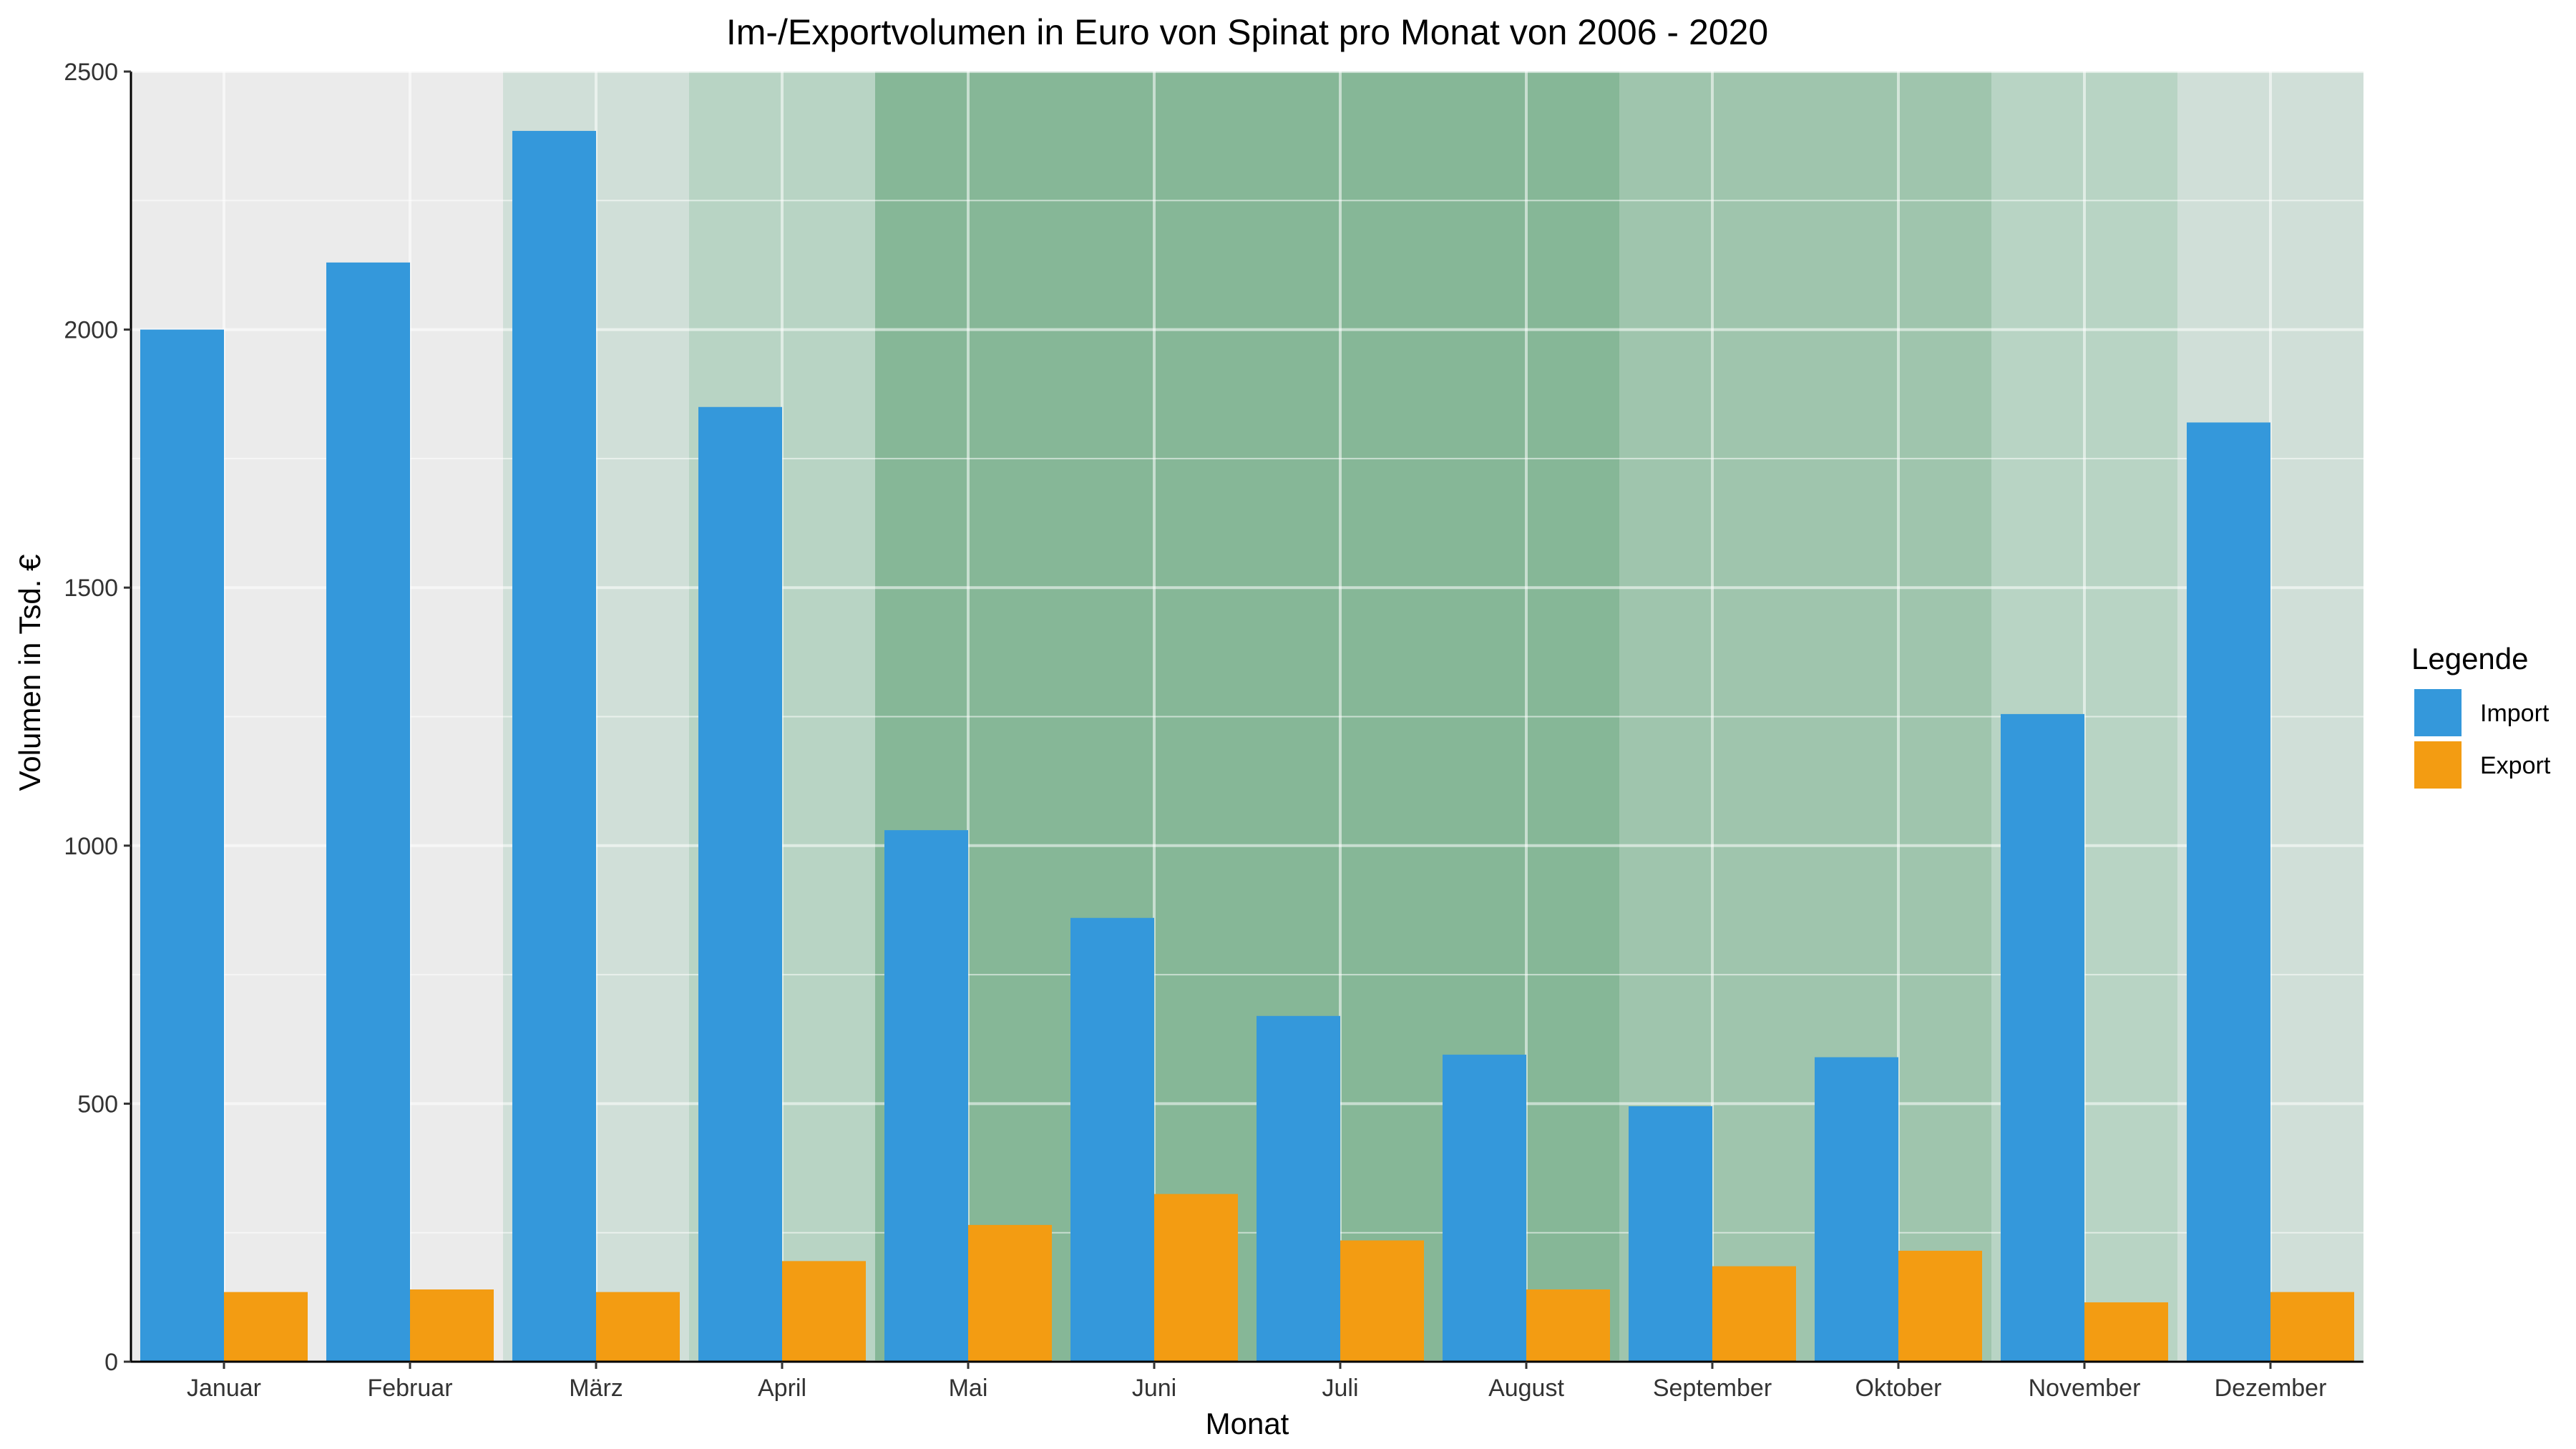 This screenshot has width=2576, height=1449. I want to click on y-tick-label: 1500, so click(91, 588).